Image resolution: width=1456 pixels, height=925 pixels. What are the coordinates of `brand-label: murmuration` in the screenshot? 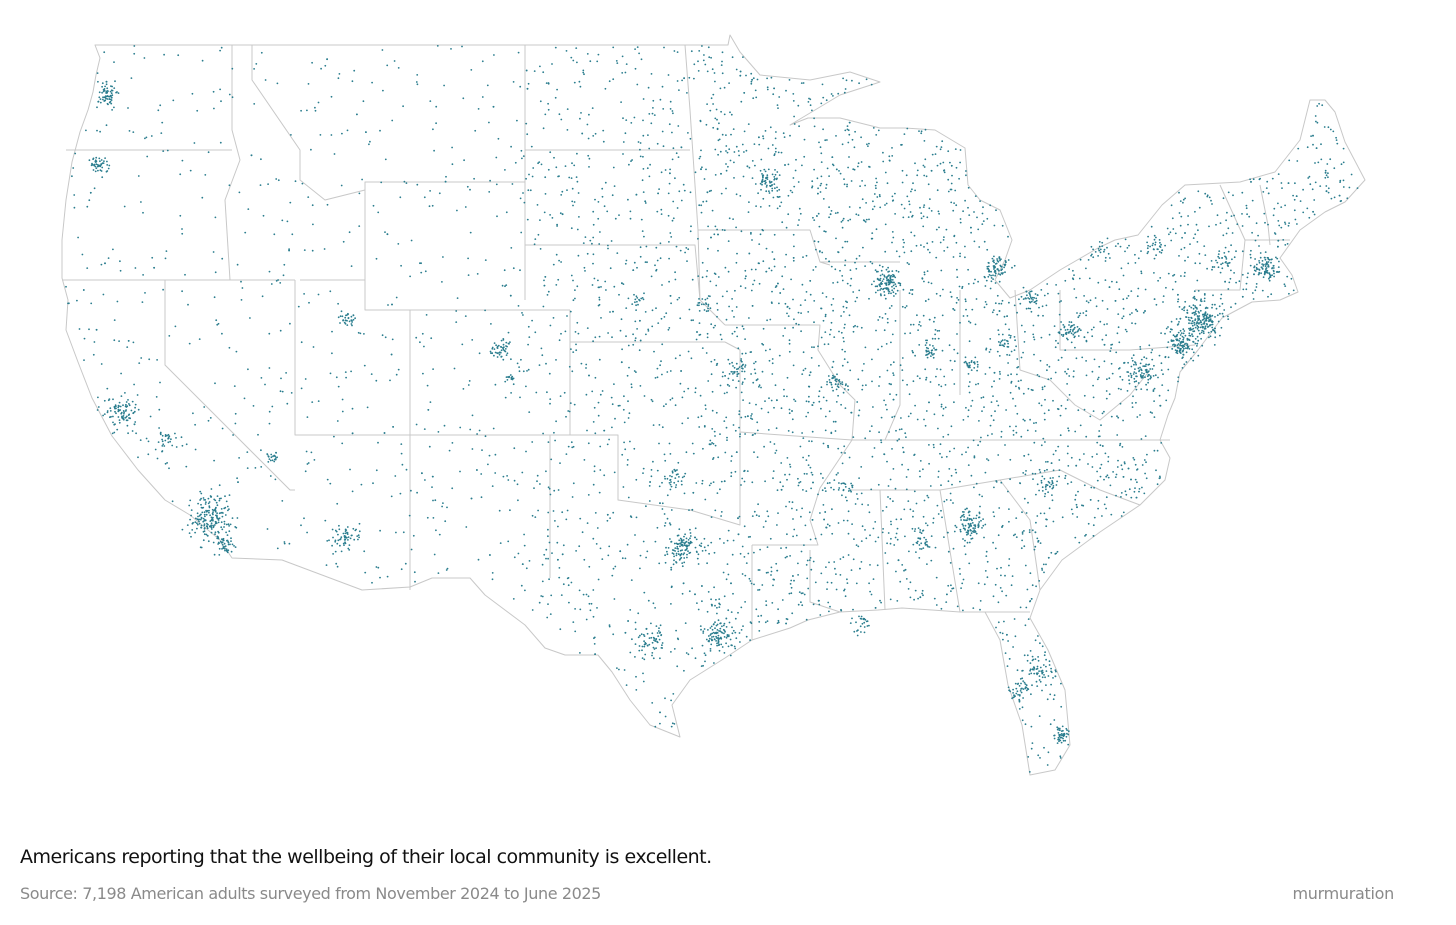 It's located at (1343, 893).